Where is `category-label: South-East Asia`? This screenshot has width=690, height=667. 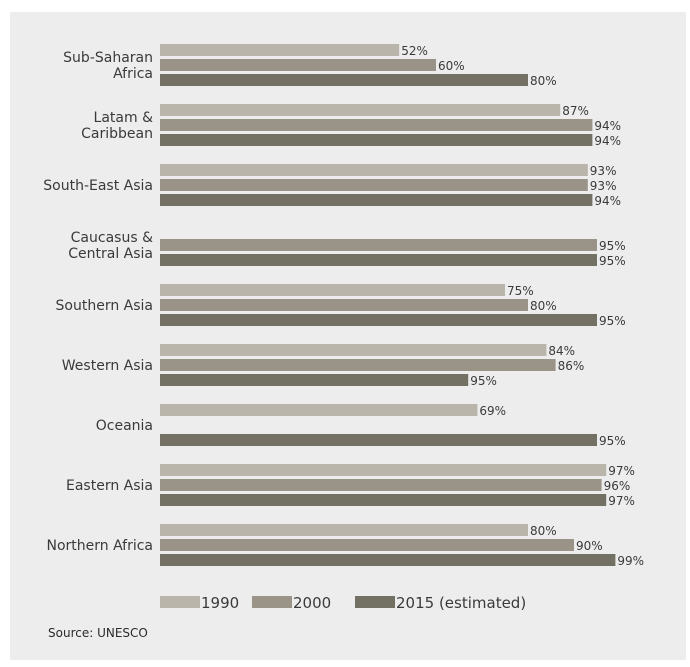
category-label: South-East Asia is located at coordinates (98, 186).